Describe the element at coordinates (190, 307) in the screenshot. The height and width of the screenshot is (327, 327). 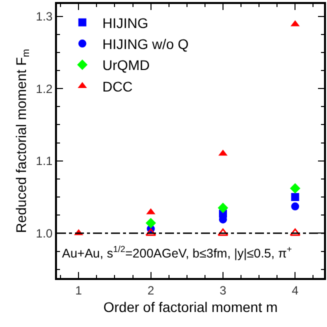
I see `x-axis-title: Order of factorial moment m` at that location.